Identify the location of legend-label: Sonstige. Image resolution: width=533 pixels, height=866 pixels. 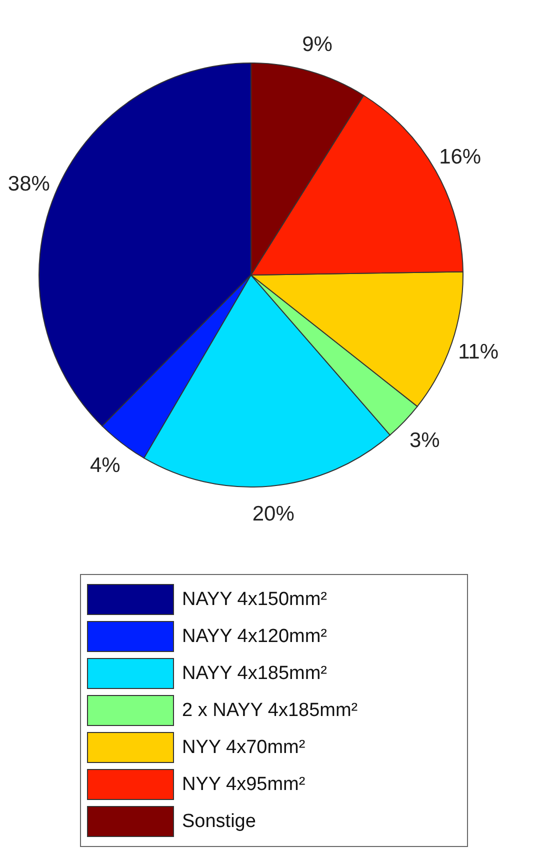
(219, 821).